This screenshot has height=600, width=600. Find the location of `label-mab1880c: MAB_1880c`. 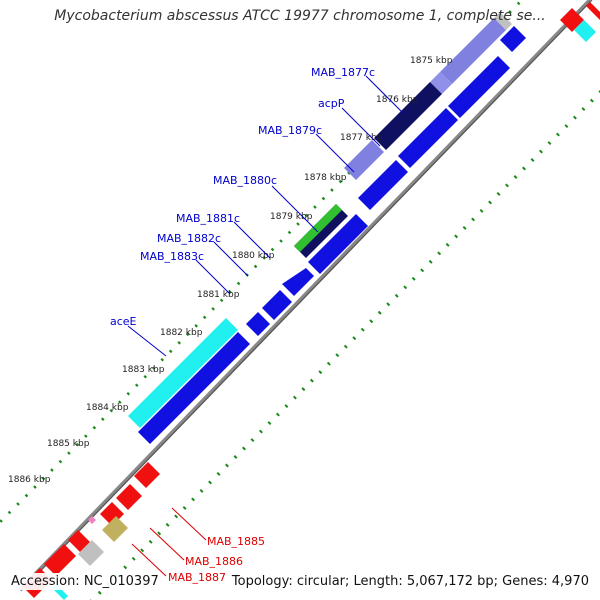

label-mab1880c: MAB_1880c is located at coordinates (245, 180).